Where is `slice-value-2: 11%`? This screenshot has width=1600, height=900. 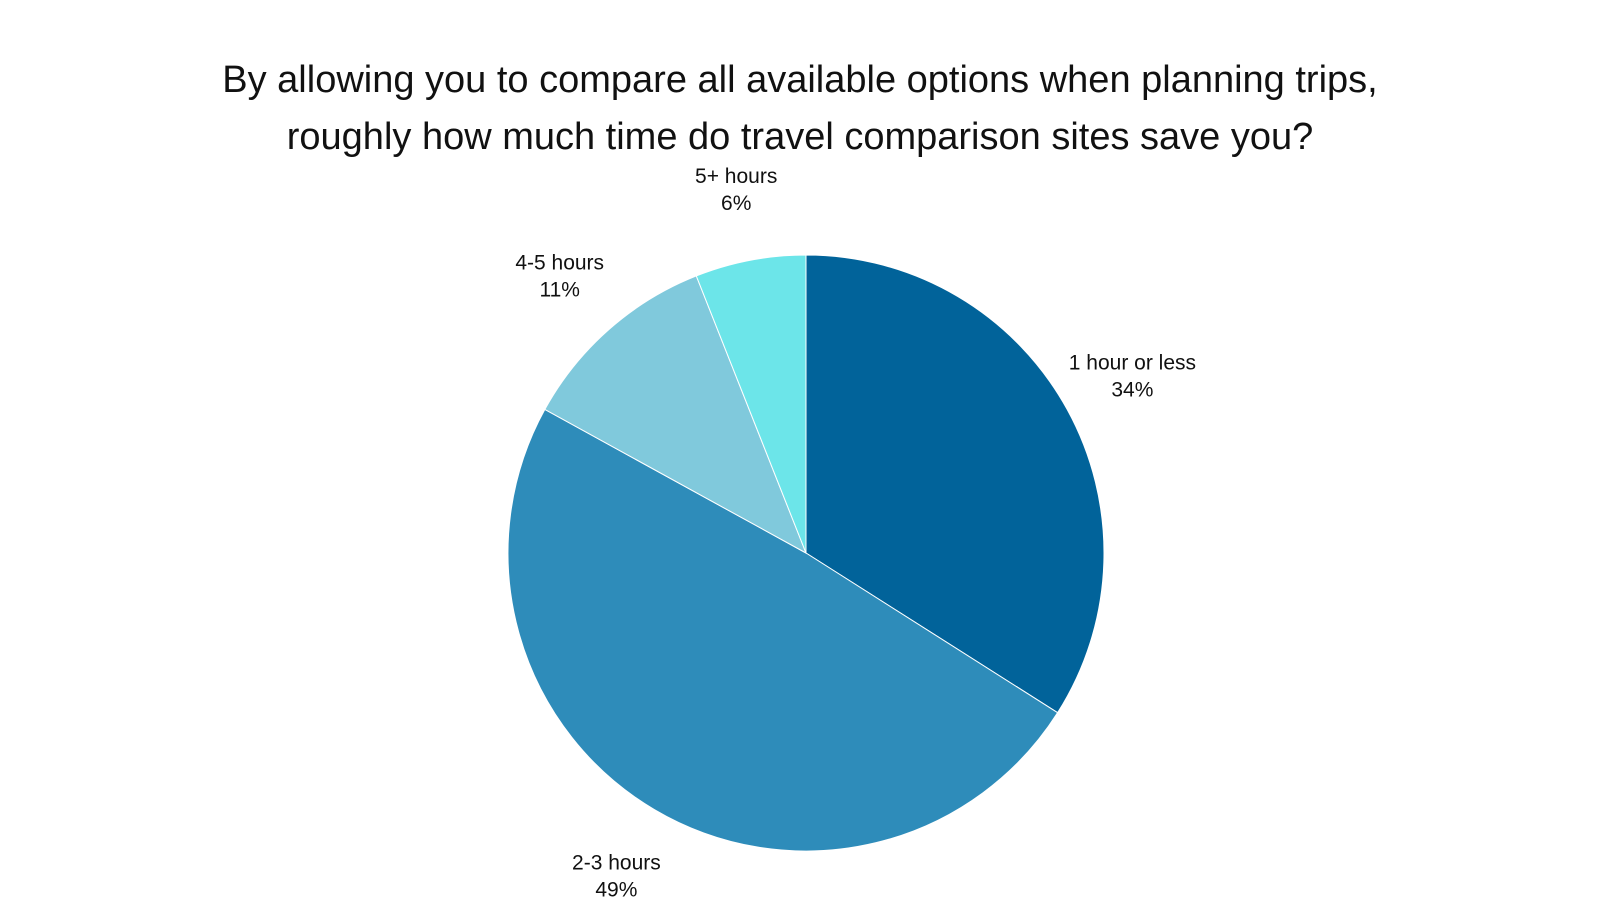 slice-value-2: 11% is located at coordinates (559, 290).